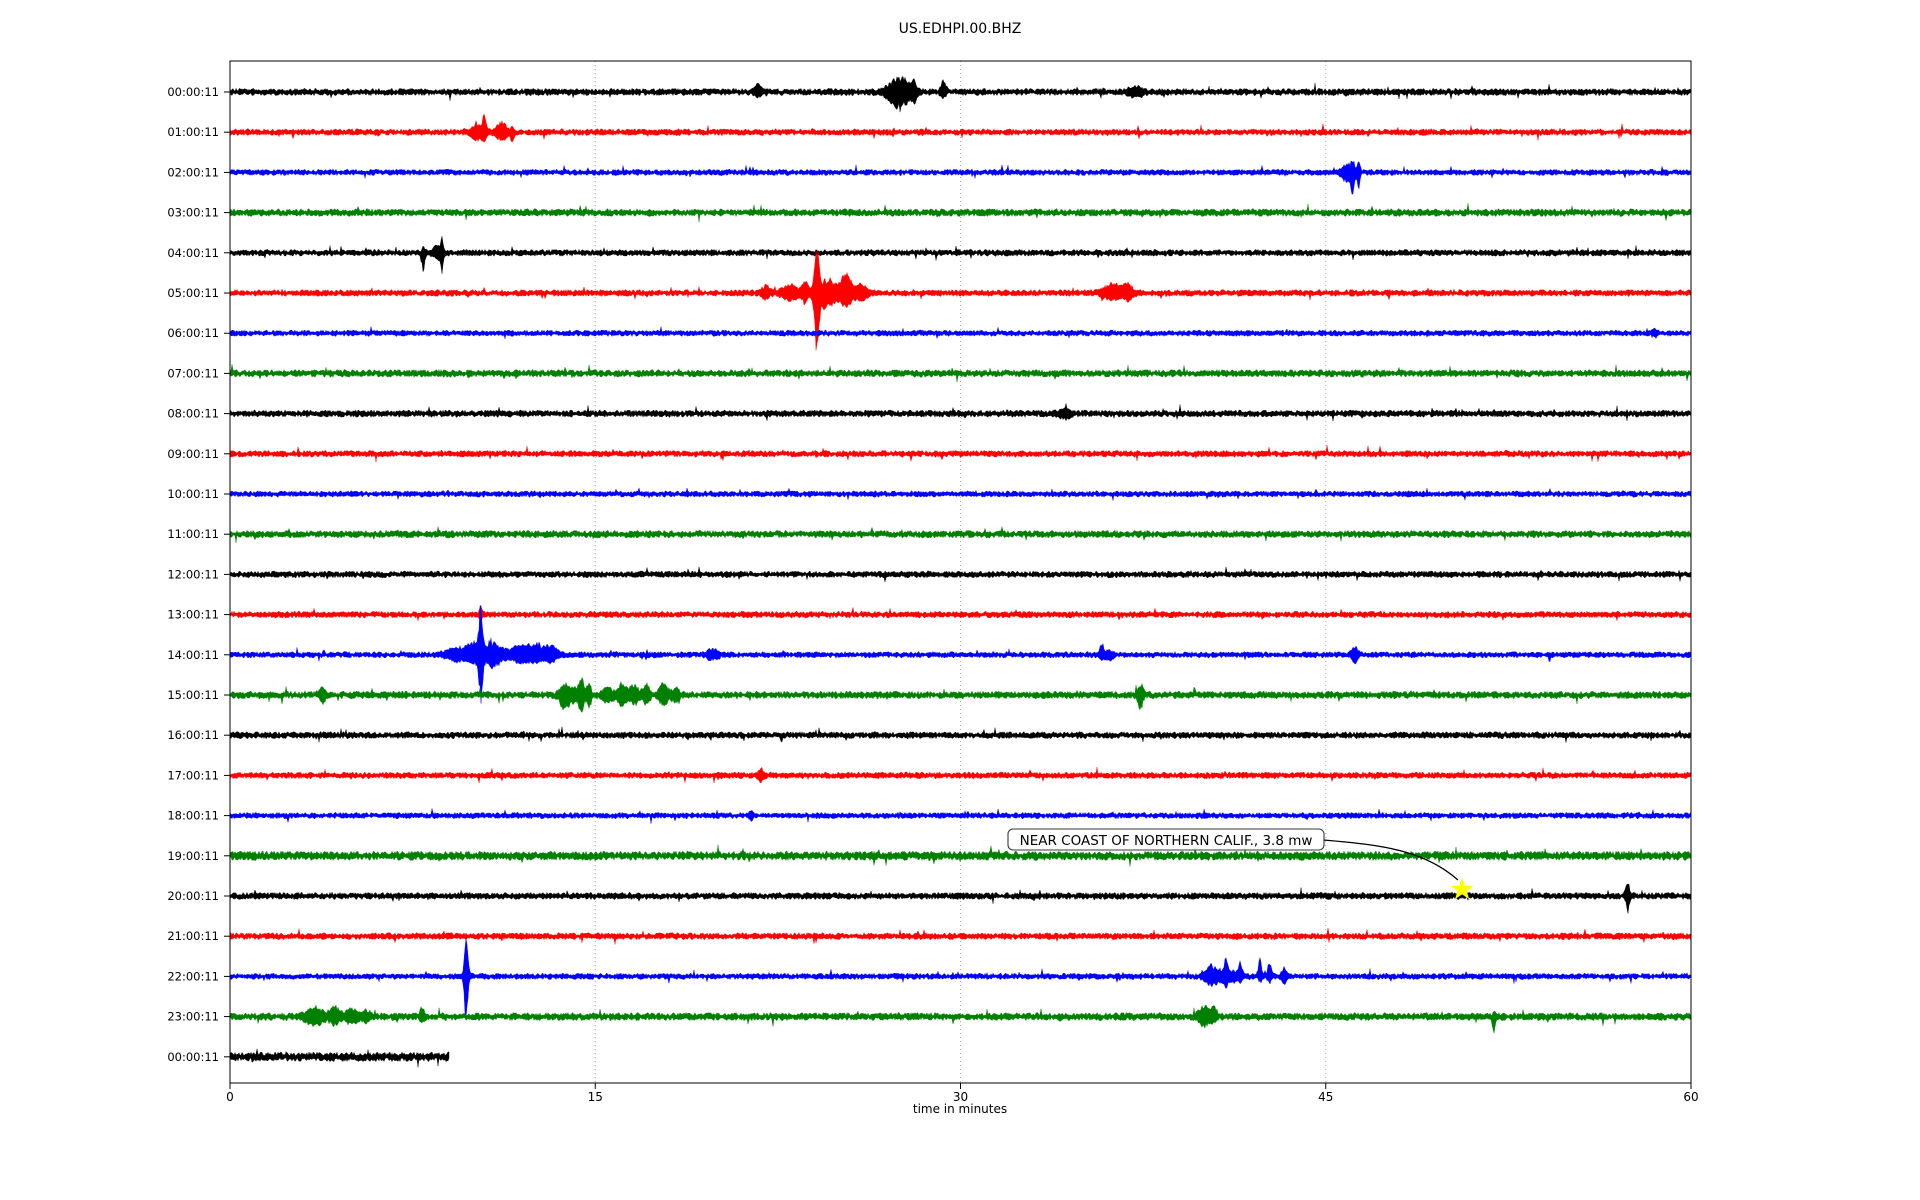 This screenshot has width=1920, height=1200. Describe the element at coordinates (193, 574) in the screenshot. I see `row-time-label: 12:00:11` at that location.